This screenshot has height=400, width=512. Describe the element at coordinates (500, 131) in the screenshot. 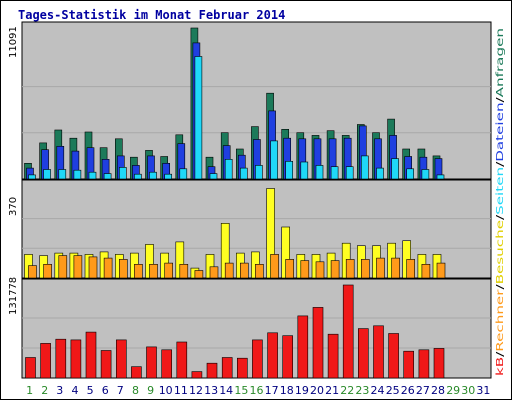

I see `legend-entry-dateien: Dateien` at that location.